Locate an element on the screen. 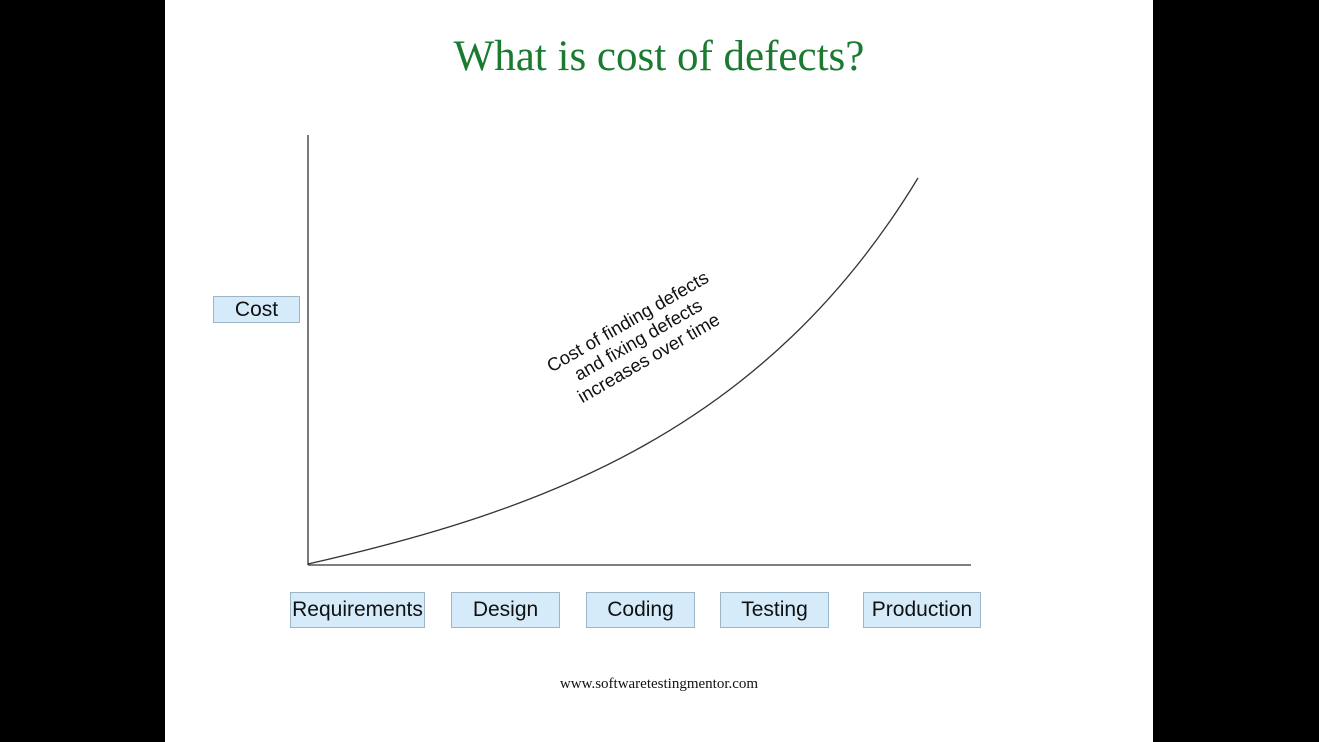  footer-url: www.softwaretestingmentor.com is located at coordinates (659, 684).